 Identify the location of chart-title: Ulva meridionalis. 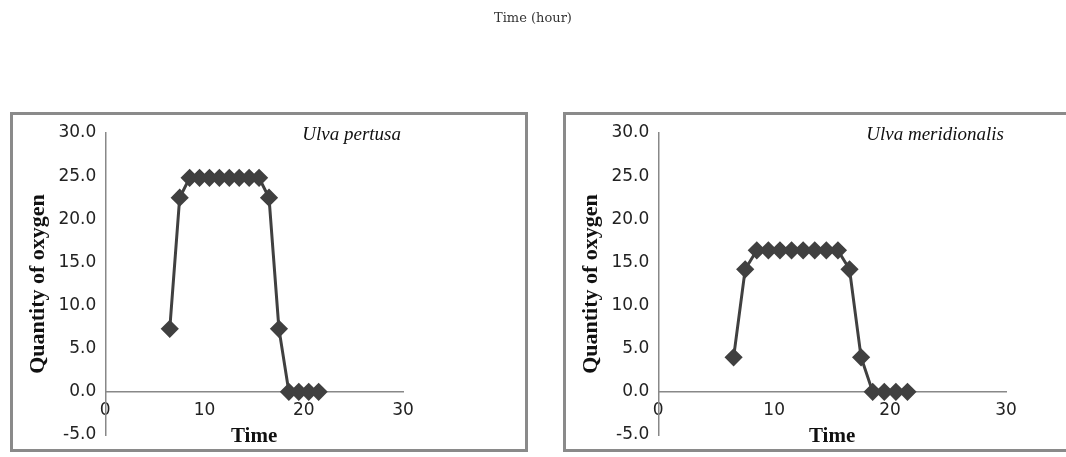
(935, 133).